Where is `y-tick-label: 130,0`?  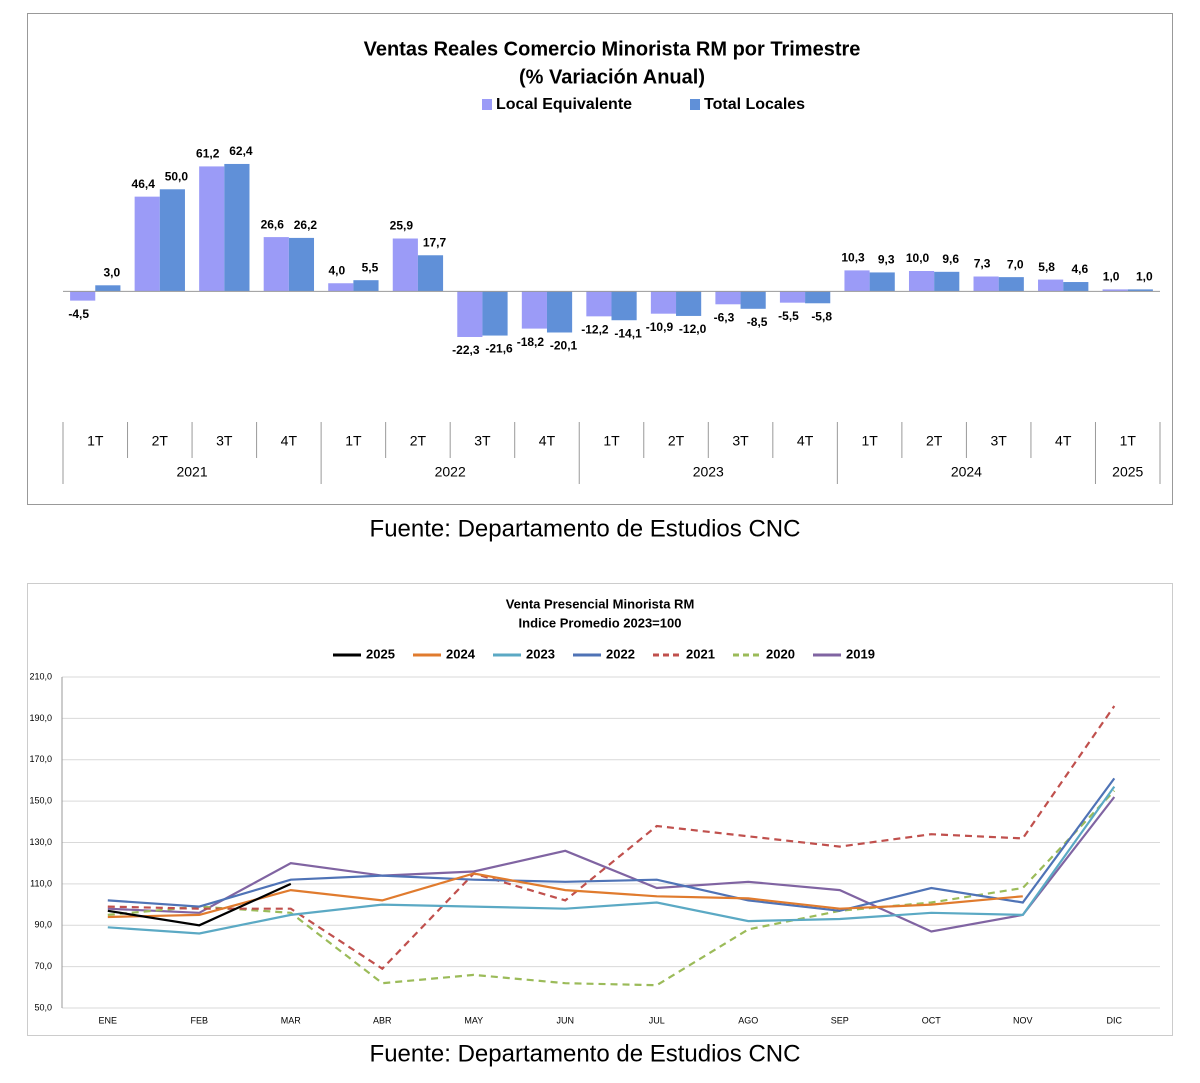
y-tick-label: 130,0 is located at coordinates (40, 842).